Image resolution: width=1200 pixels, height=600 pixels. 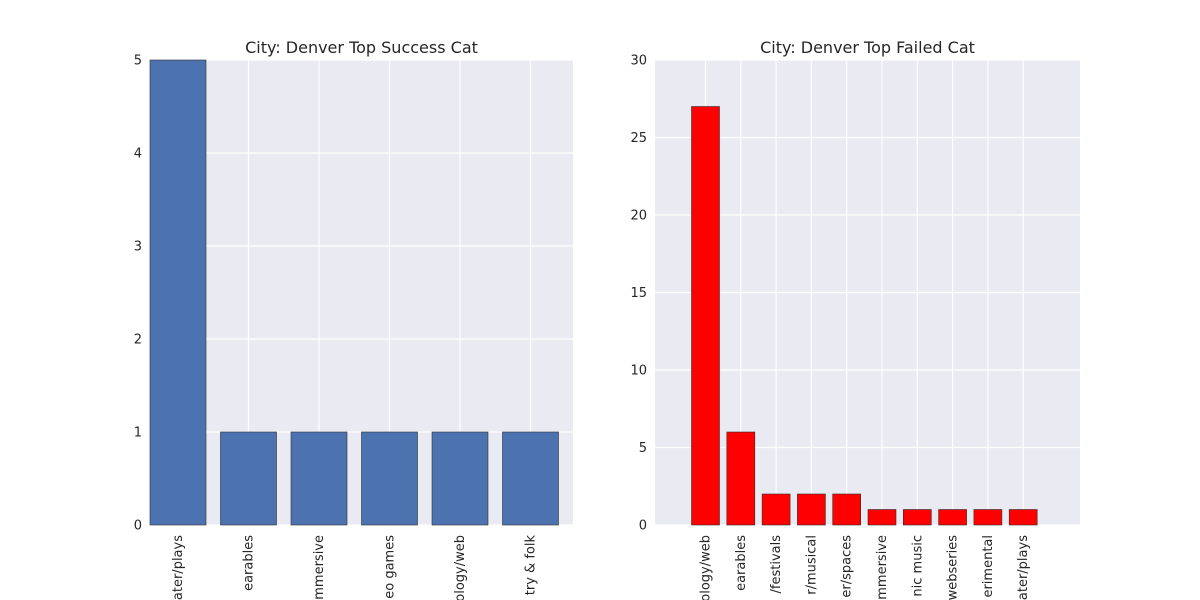 What do you see at coordinates (917, 566) in the screenshot?
I see `x-tick-label: nic music` at bounding box center [917, 566].